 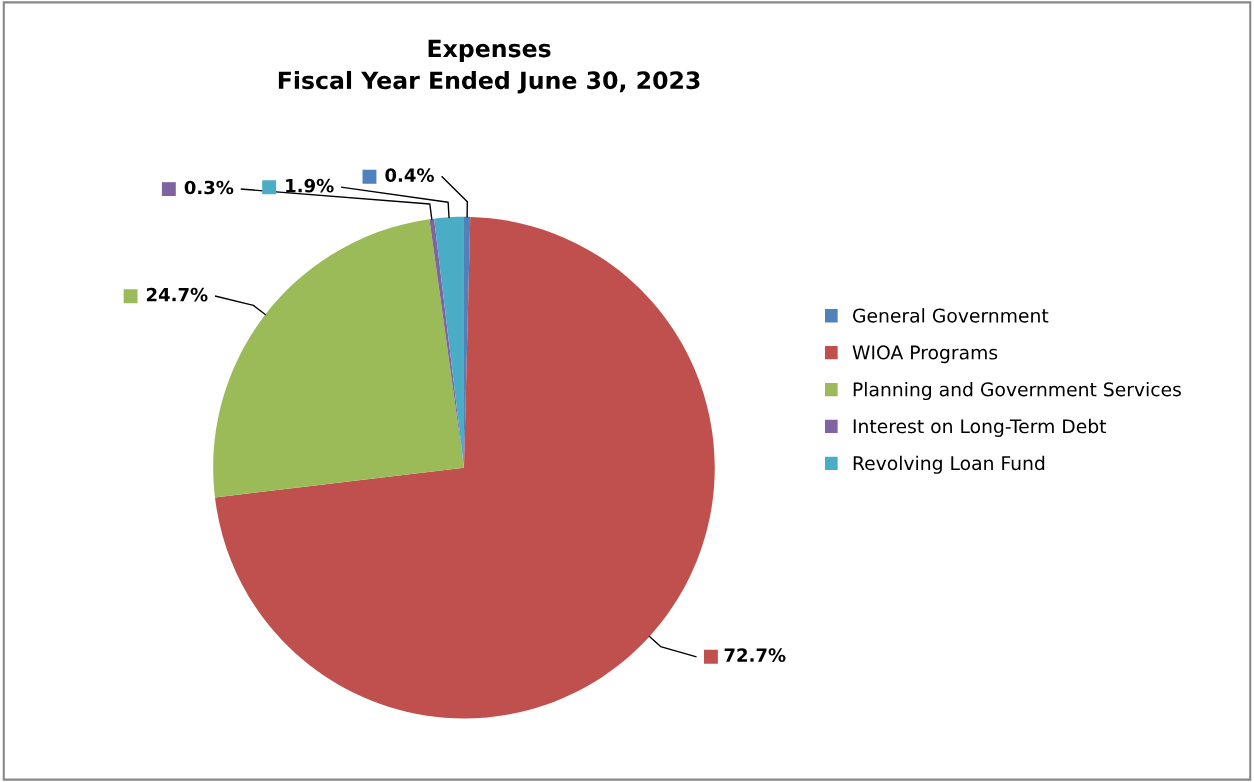 What do you see at coordinates (409, 175) in the screenshot?
I see `data-label: 0.4%` at bounding box center [409, 175].